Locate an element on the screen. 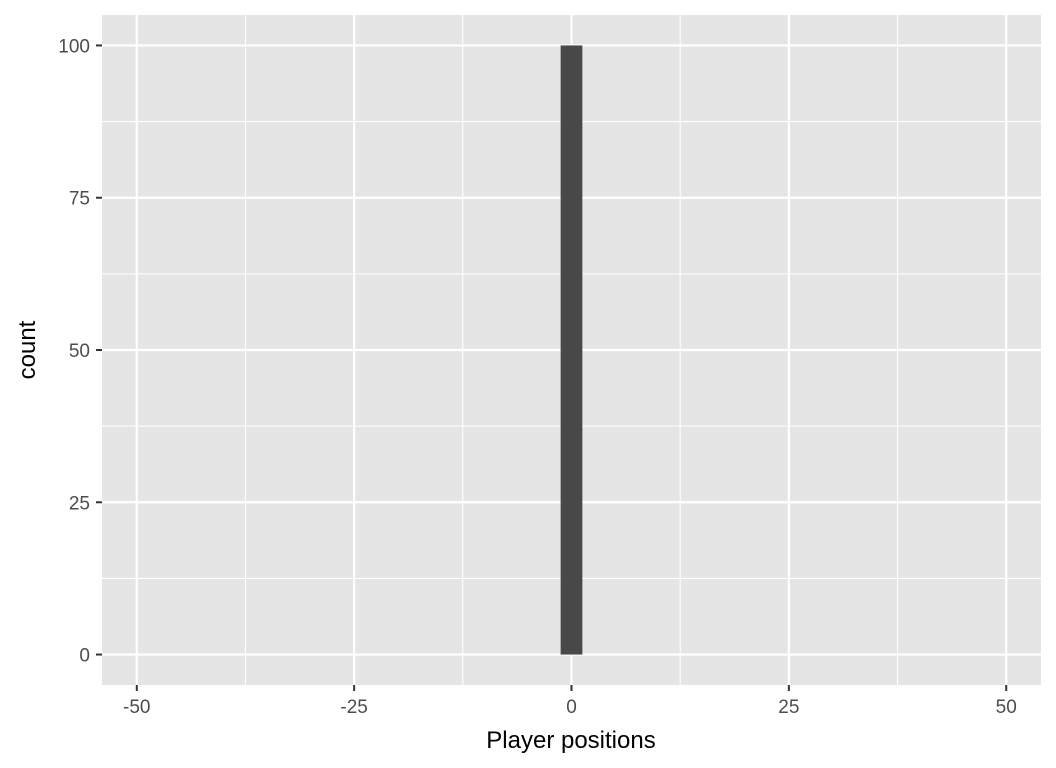 The image size is (1056, 768). y-tick-label: 50 is located at coordinates (79, 351).